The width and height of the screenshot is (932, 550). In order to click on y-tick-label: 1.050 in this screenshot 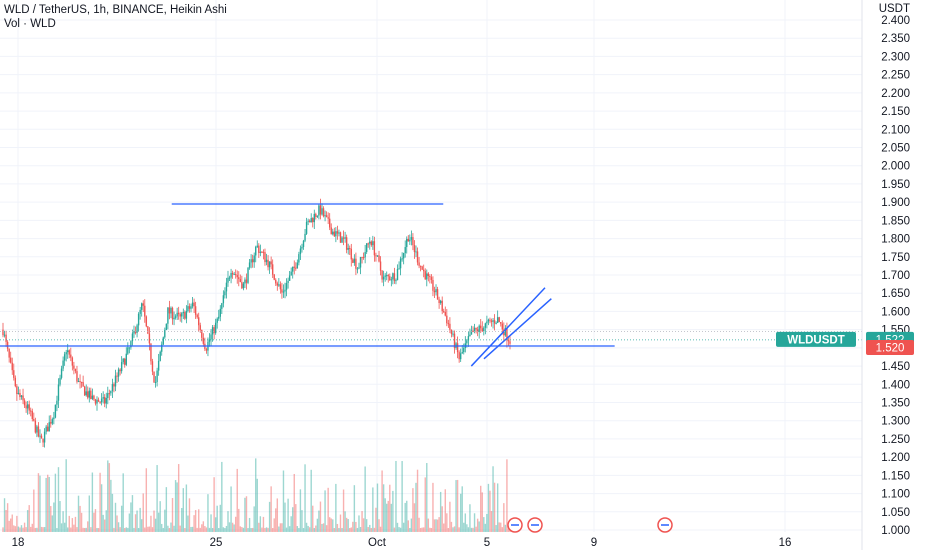, I will do `click(895, 513)`.